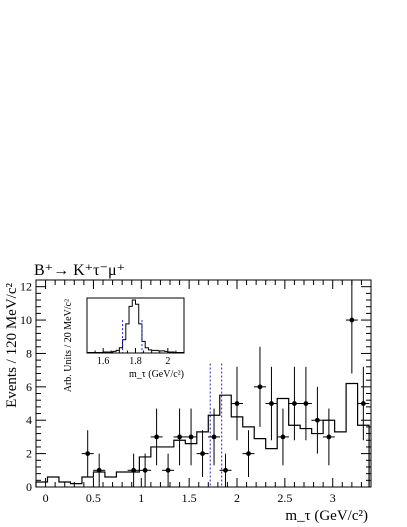  Describe the element at coordinates (26, 287) in the screenshot. I see `y-tick-label: 12` at that location.